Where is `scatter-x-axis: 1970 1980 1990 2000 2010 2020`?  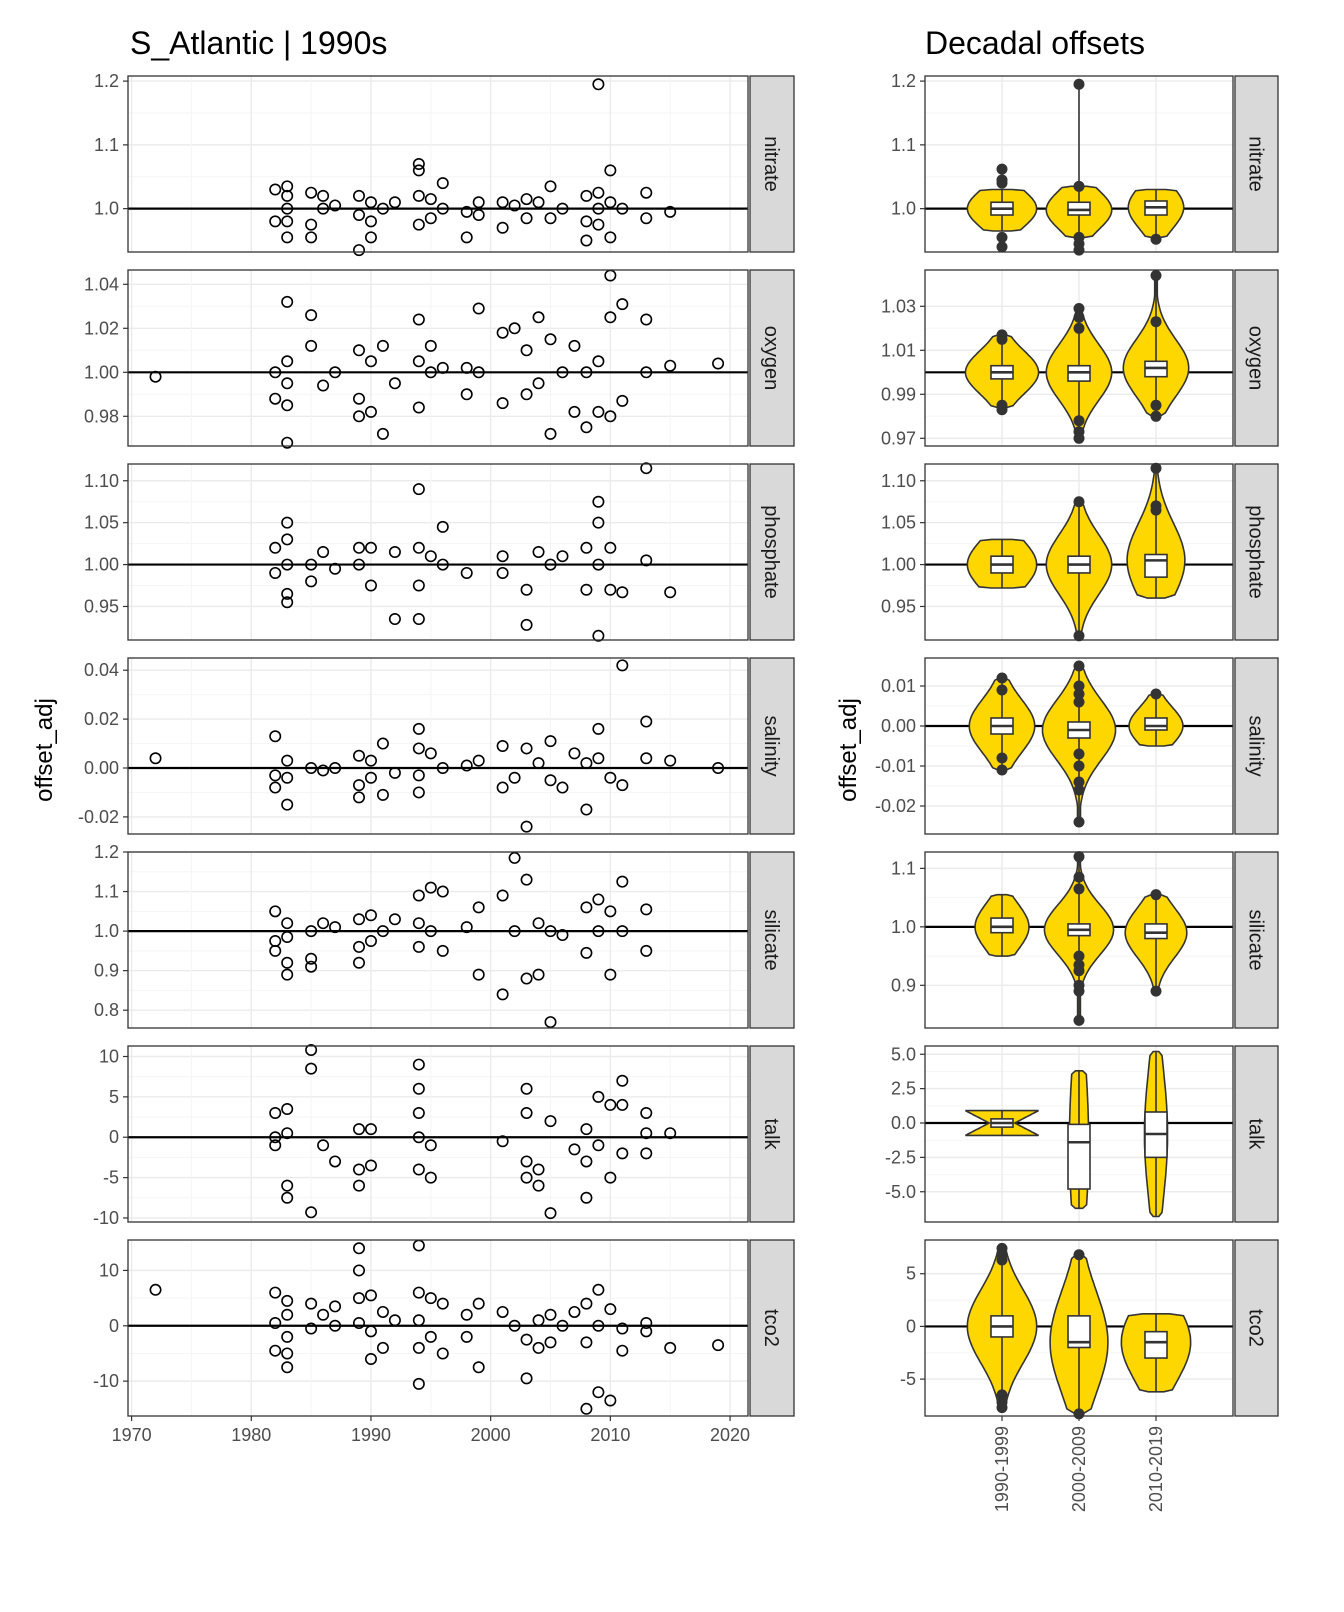 scatter-x-axis: 1970 1980 1990 2000 2010 2020 is located at coordinates (431, 1430).